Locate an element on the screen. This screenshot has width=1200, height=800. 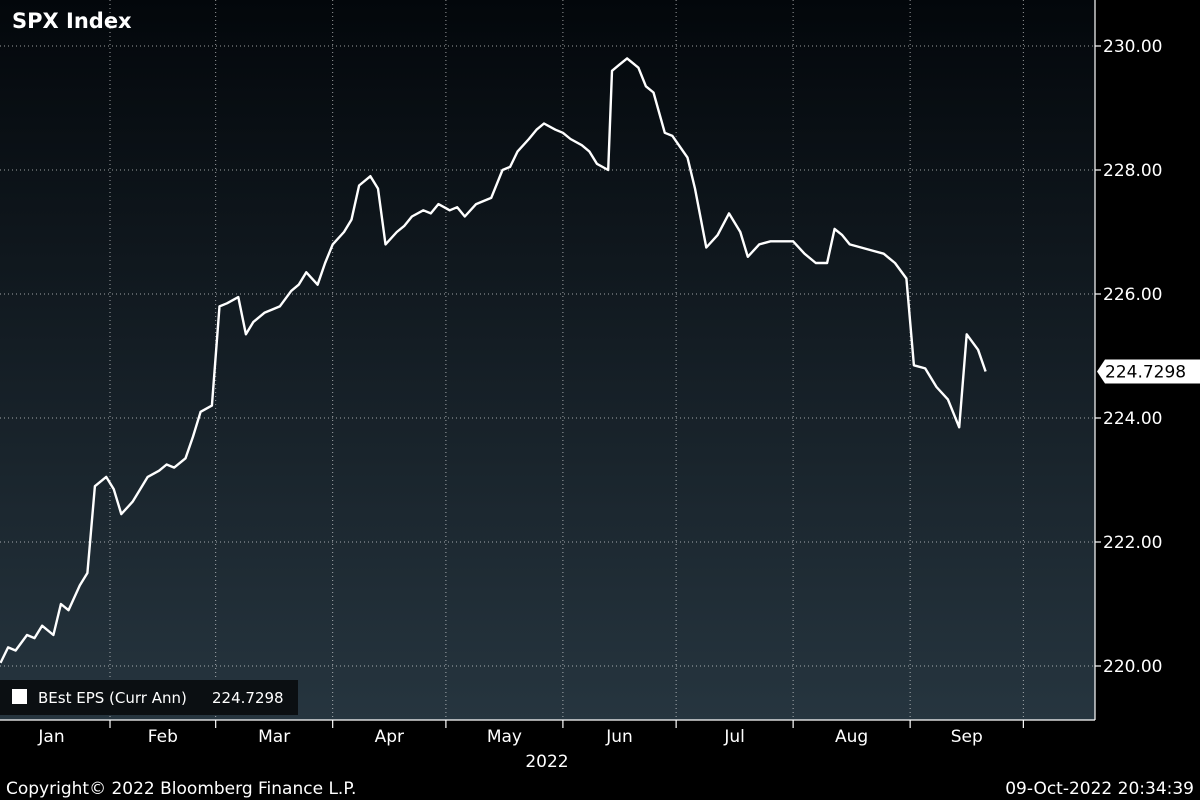
chart-title: SPX Index is located at coordinates (72, 21).